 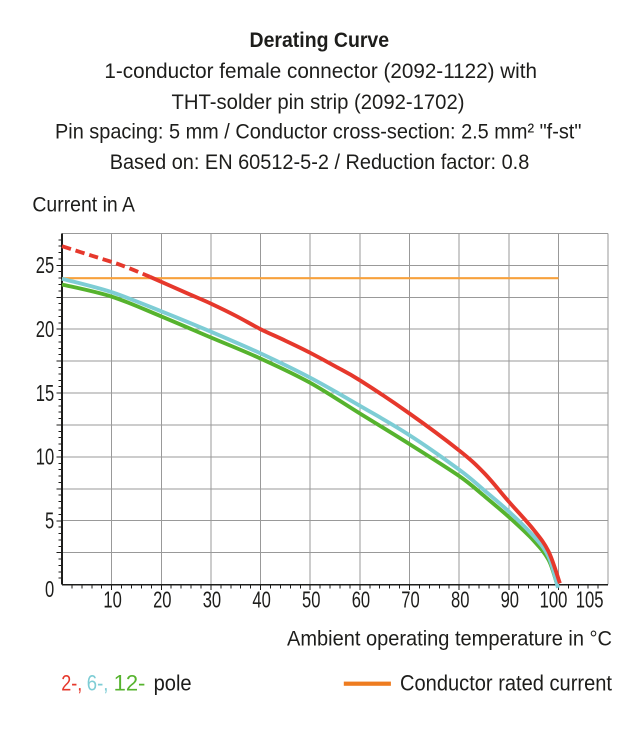 What do you see at coordinates (506, 682) in the screenshot?
I see `svg-text: Conductor rated current` at bounding box center [506, 682].